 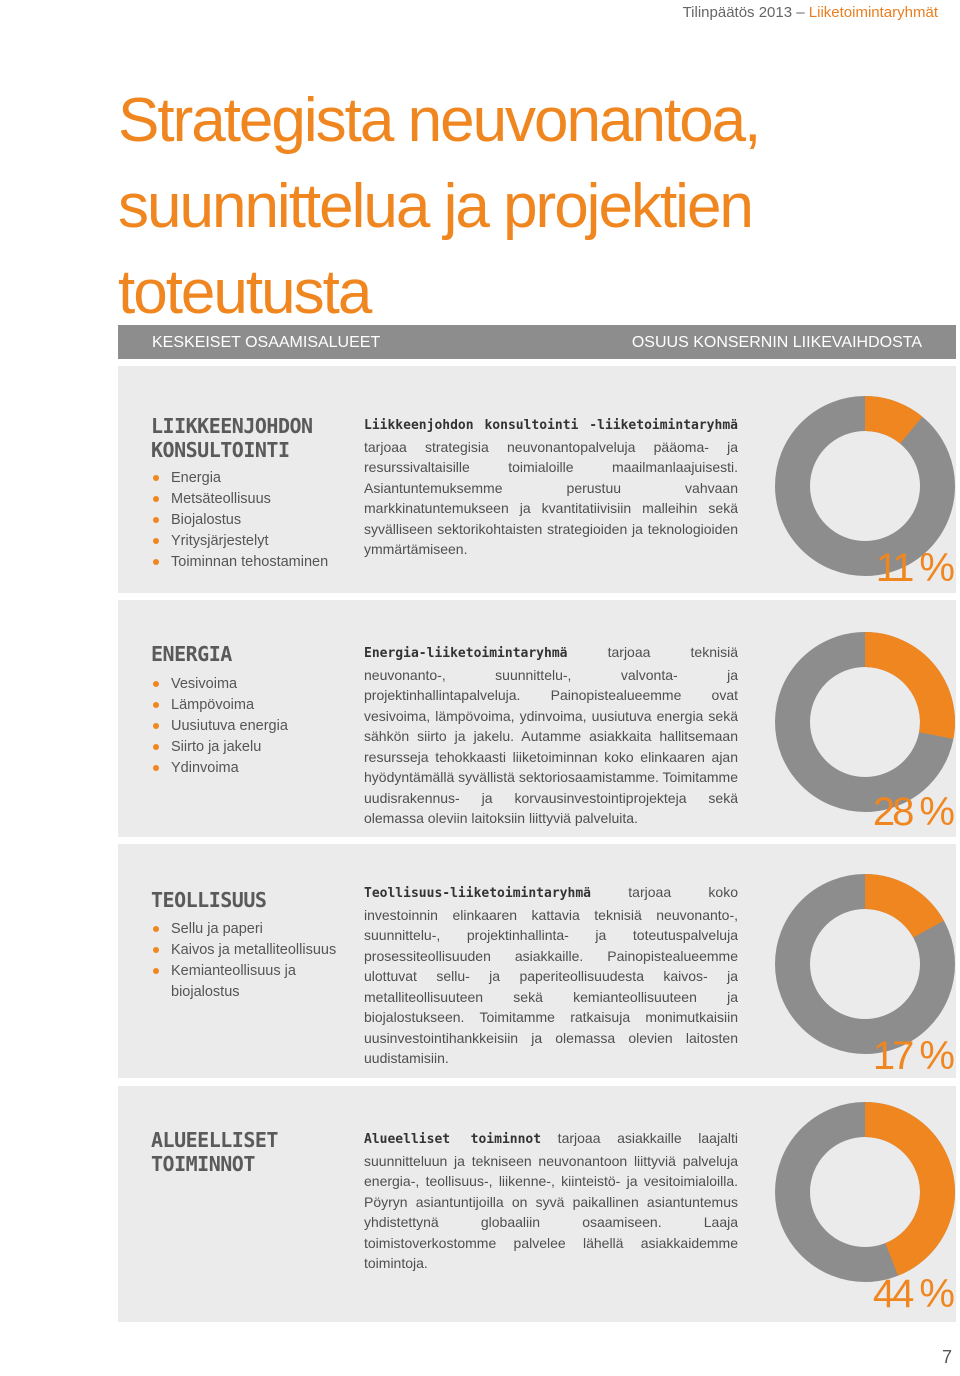 I want to click on section-heading: LIIKKEENJOHDON KONSULTOINTI, so click(x=232, y=438).